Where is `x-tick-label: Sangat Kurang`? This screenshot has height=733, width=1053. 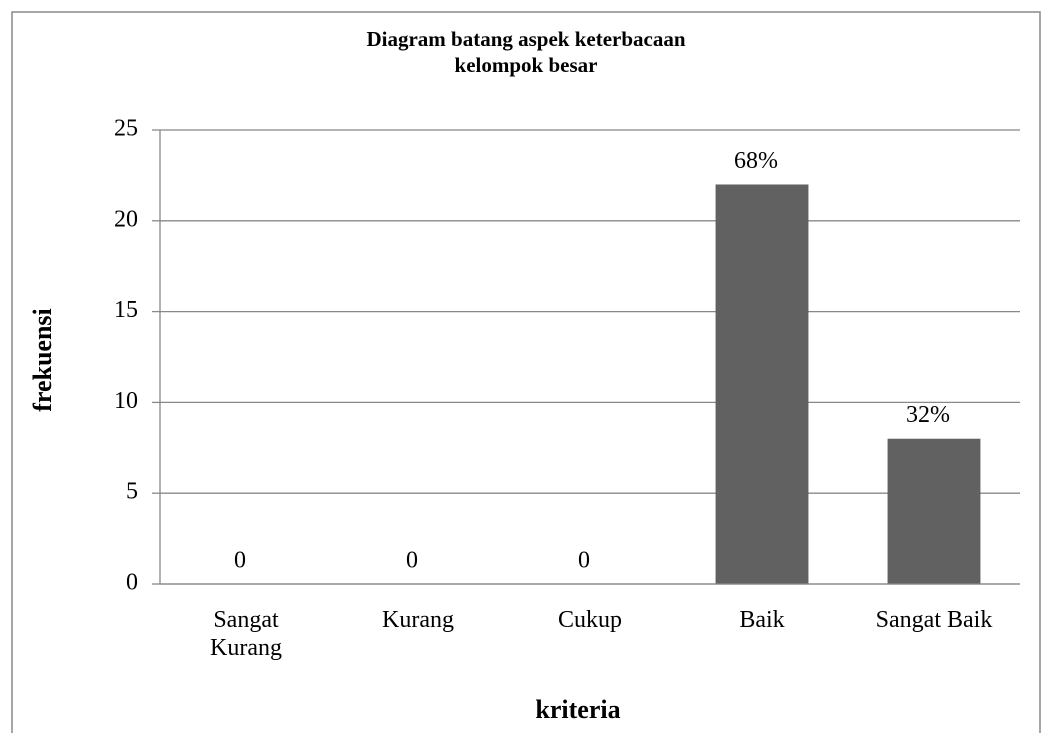
x-tick-label: Sangat Kurang is located at coordinates (246, 634).